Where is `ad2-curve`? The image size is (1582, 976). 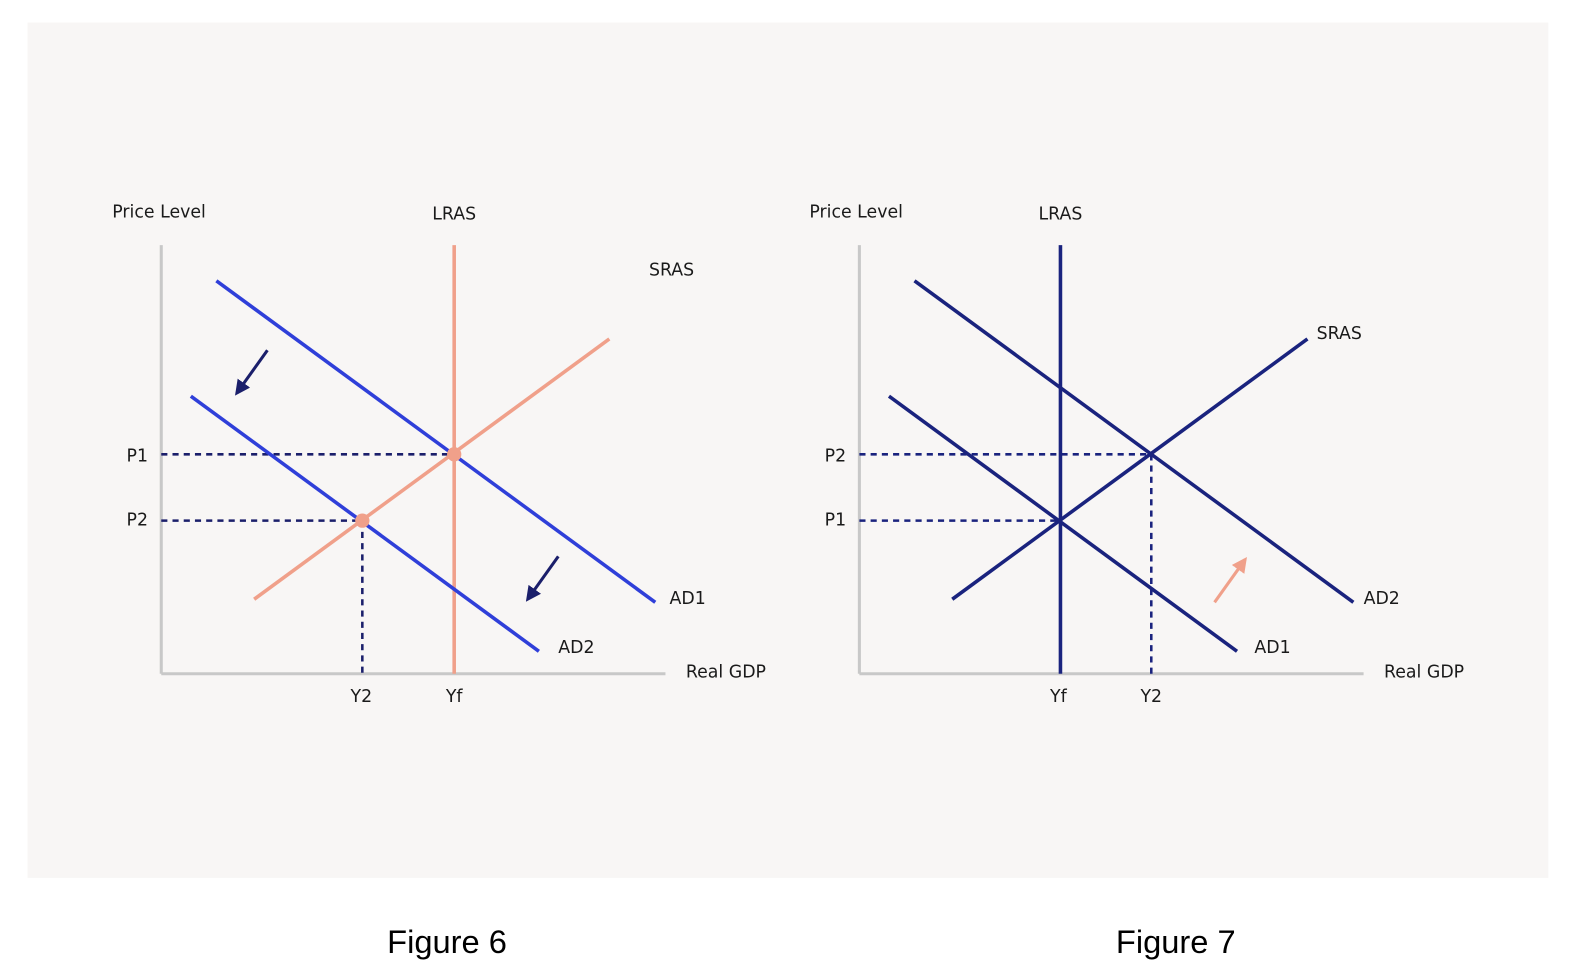 ad2-curve is located at coordinates (1134, 441).